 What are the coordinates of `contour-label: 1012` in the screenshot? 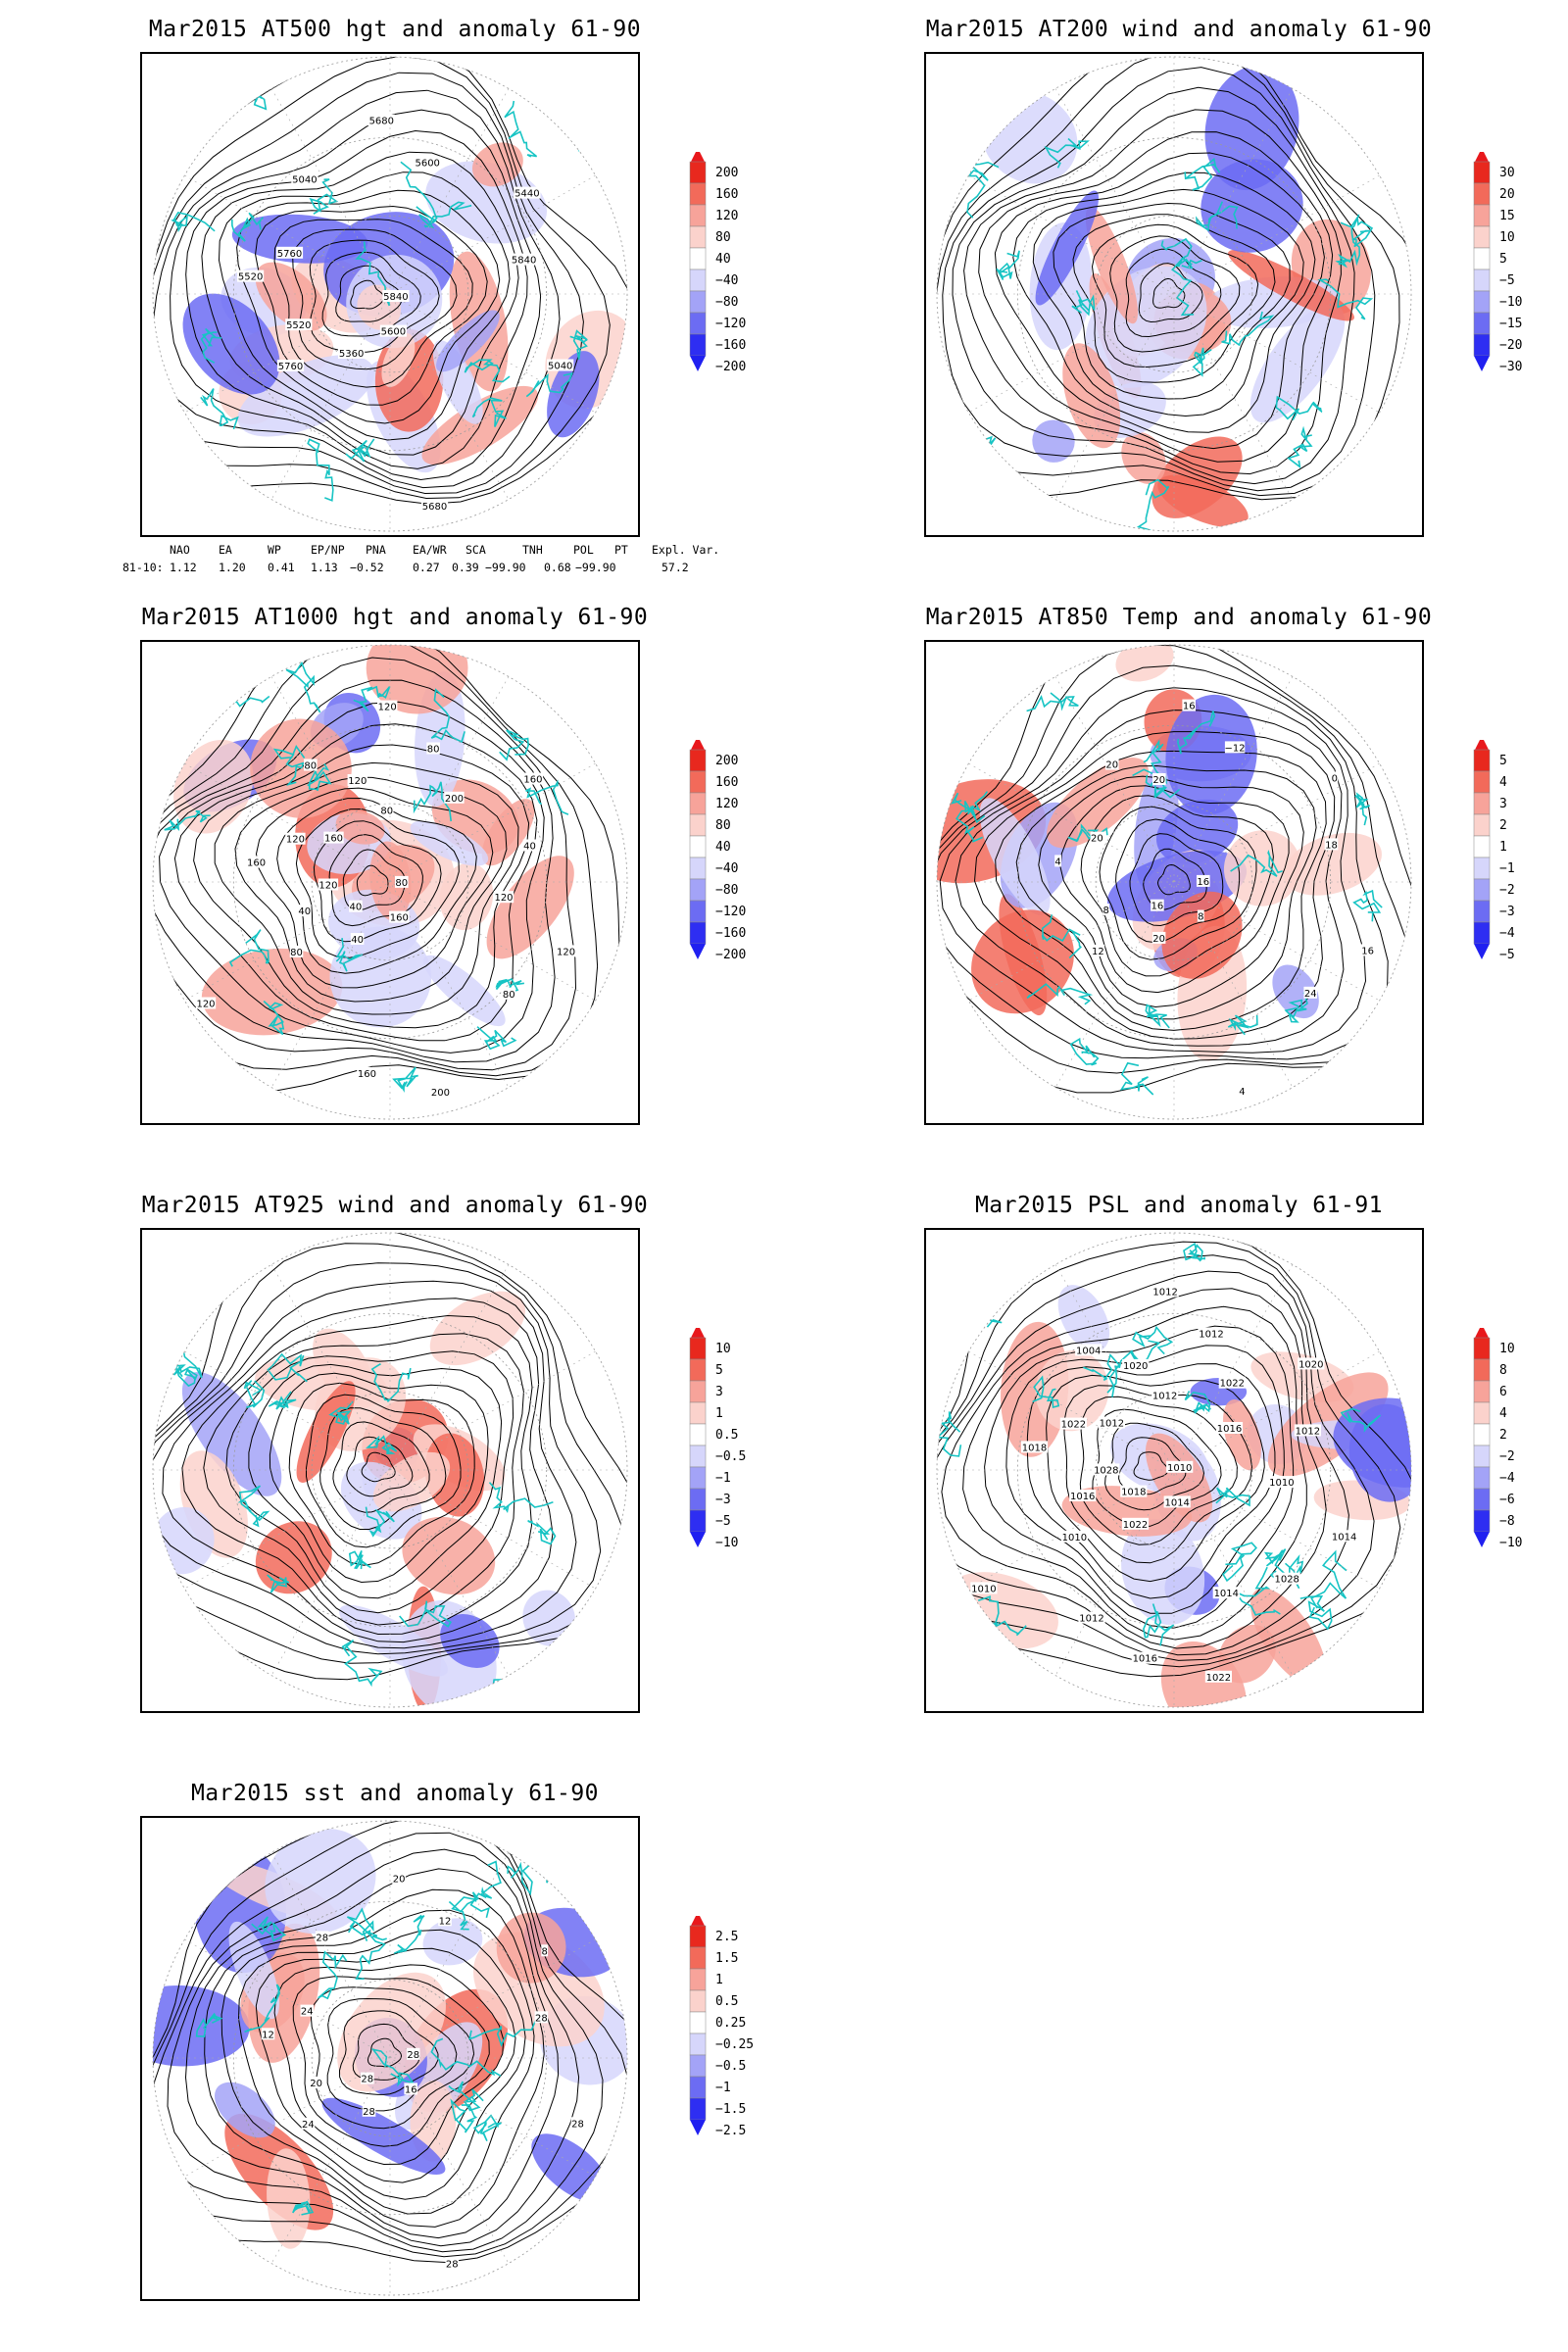 It's located at (1091, 1619).